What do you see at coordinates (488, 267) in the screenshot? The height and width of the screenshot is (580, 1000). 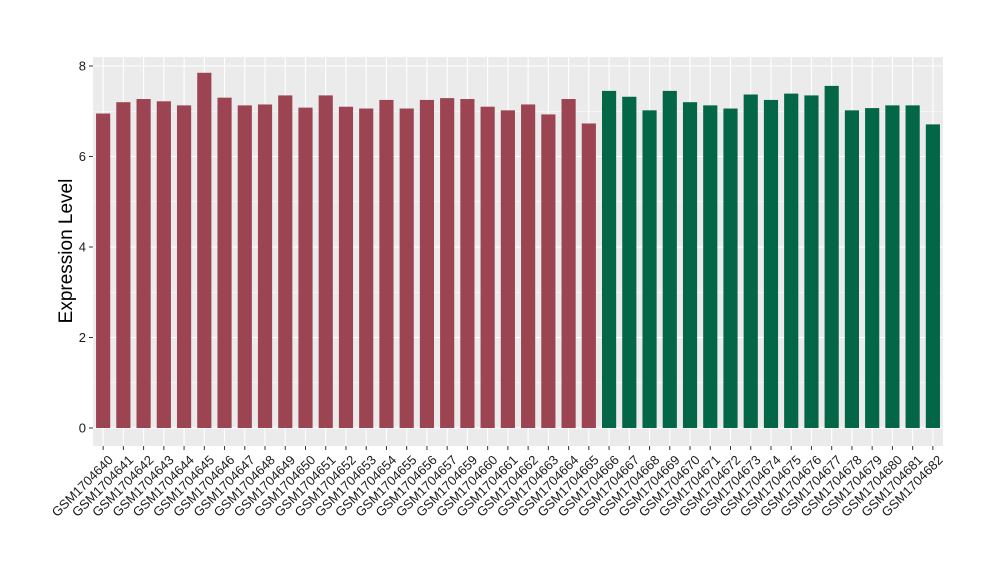 I see `bar-GSM1704660` at bounding box center [488, 267].